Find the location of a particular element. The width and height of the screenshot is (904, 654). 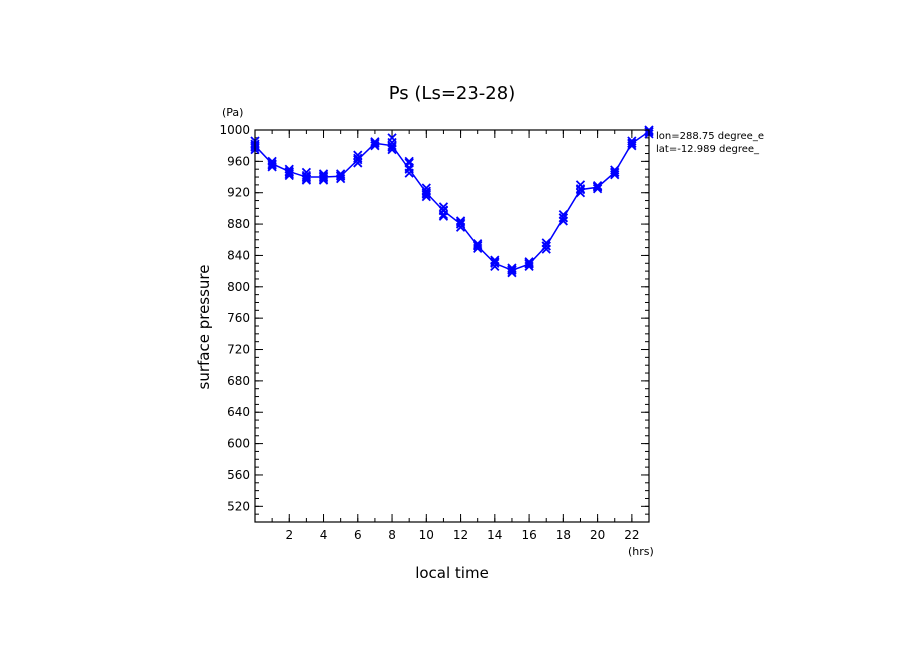

y-tick-label: 1000 is located at coordinates (234, 130).